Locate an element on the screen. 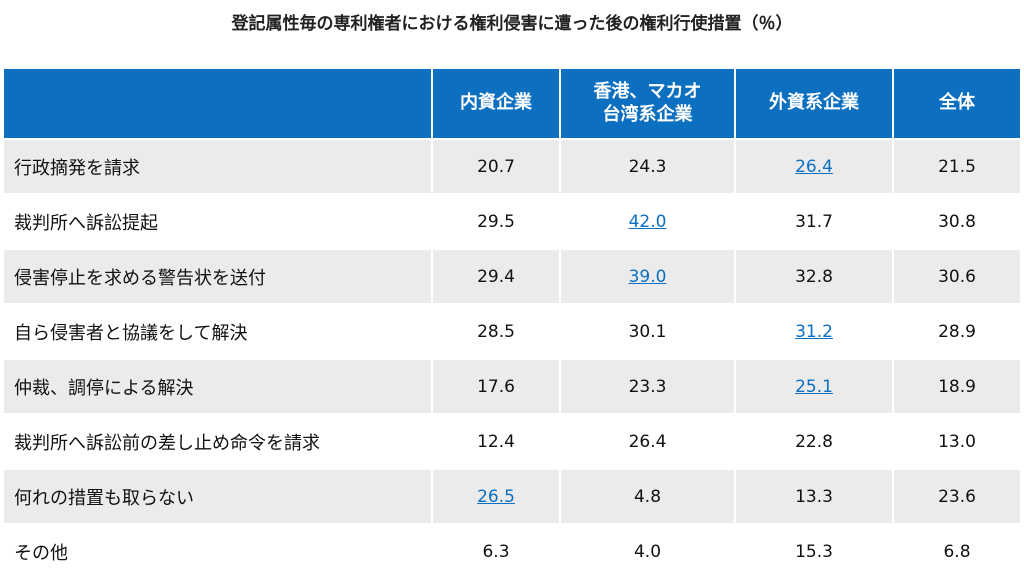 The image size is (1024, 578). cell-hk-macao-taiwan: 30.1 is located at coordinates (646, 330).